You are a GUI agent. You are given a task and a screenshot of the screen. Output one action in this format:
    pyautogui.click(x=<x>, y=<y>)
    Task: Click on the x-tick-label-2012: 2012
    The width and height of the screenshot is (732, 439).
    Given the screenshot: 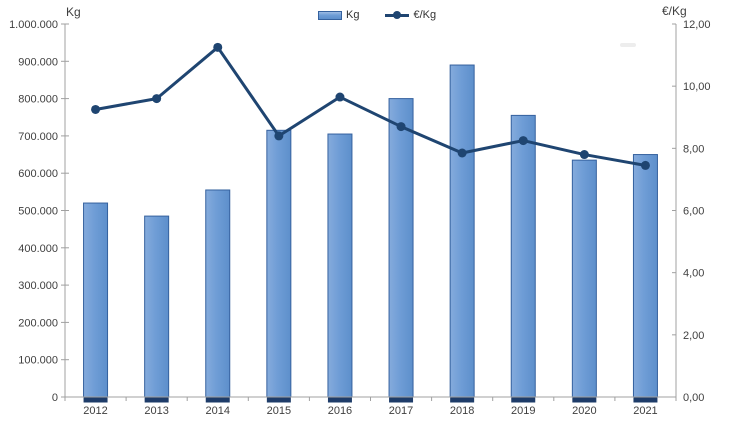 What is the action you would take?
    pyautogui.click(x=95, y=411)
    